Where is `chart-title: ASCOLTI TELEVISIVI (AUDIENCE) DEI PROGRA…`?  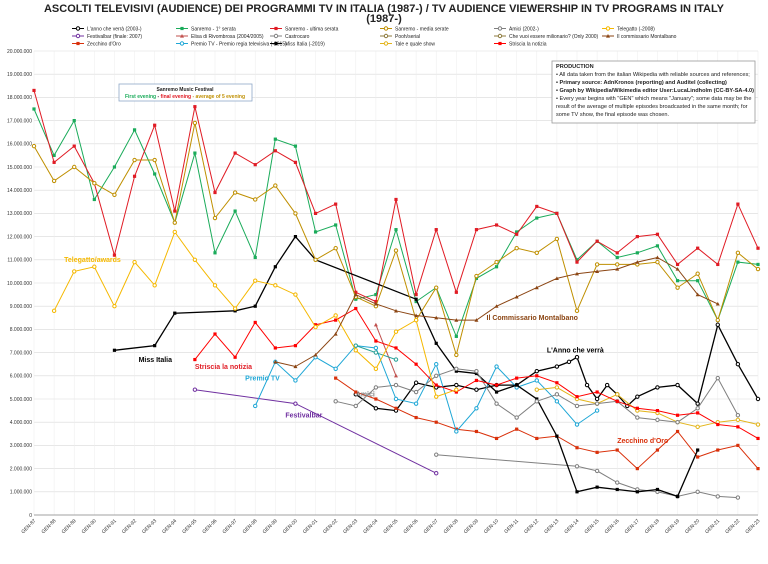
chart-title: ASCOLTI TELEVISIVI (AUDIENCE) DEI PROGRA… is located at coordinates (384, 14).